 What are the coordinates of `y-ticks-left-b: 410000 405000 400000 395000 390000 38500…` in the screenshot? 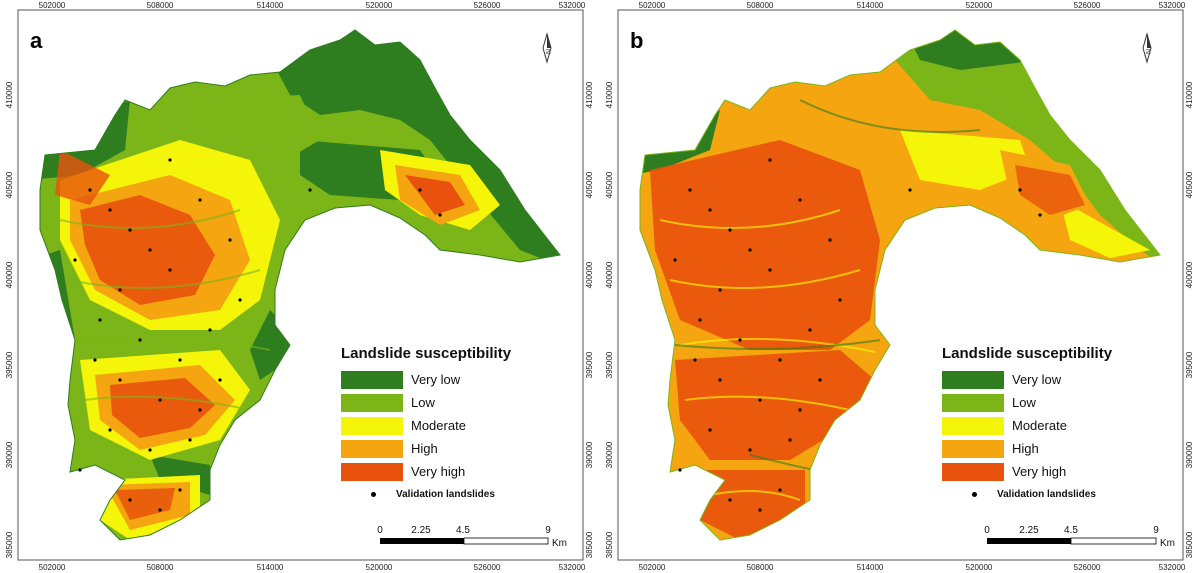 It's located at (609, 319).